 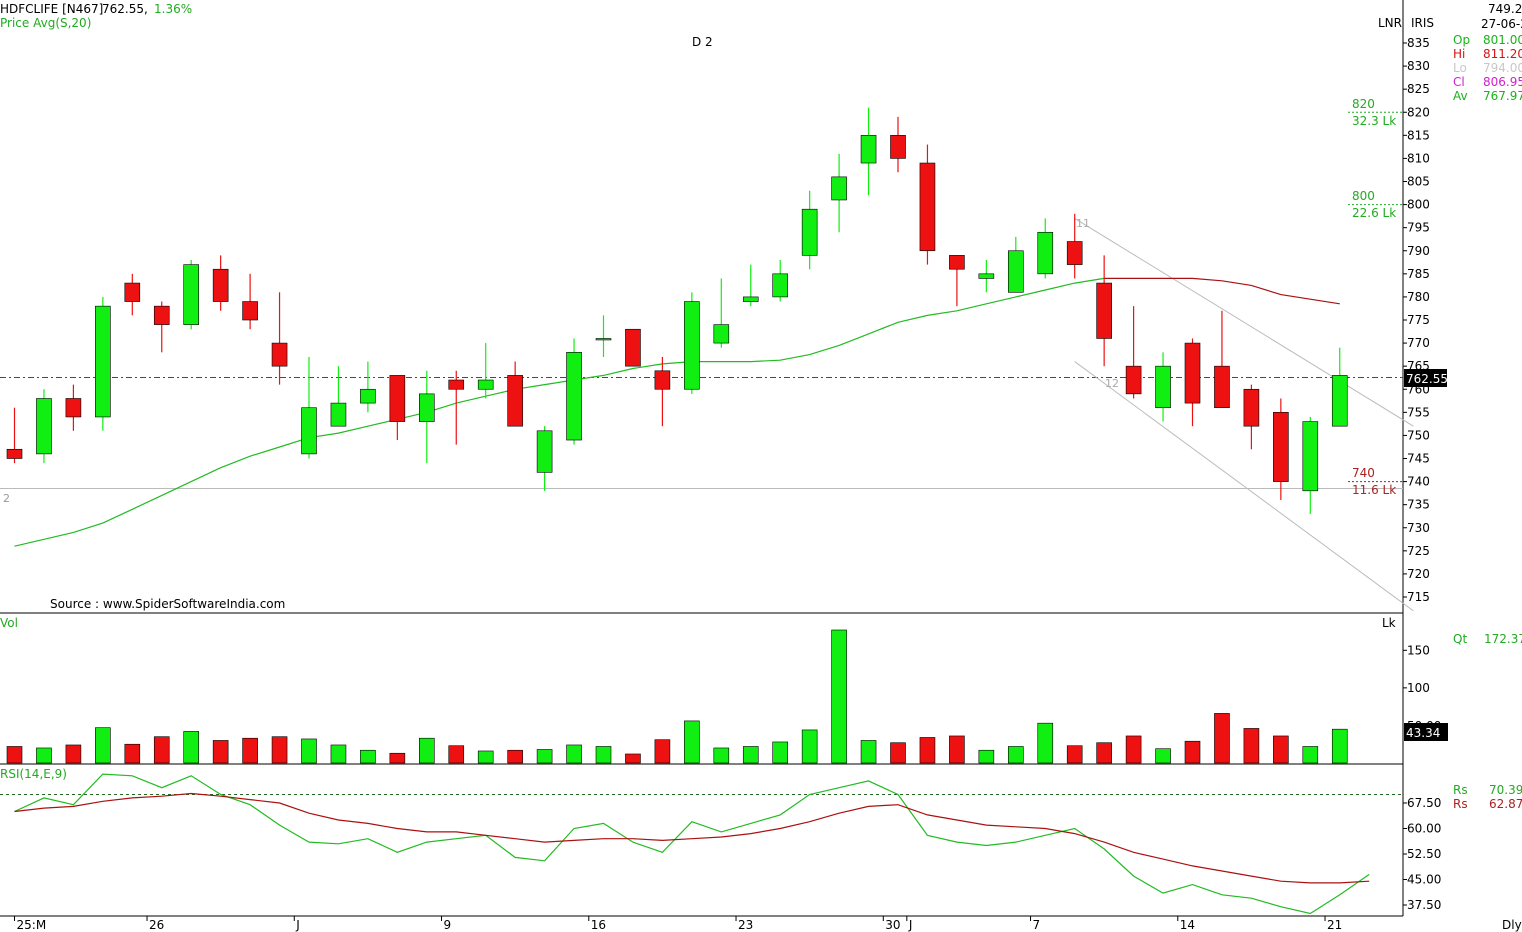 What do you see at coordinates (1418, 66) in the screenshot?
I see `price-tick-label: 830` at bounding box center [1418, 66].